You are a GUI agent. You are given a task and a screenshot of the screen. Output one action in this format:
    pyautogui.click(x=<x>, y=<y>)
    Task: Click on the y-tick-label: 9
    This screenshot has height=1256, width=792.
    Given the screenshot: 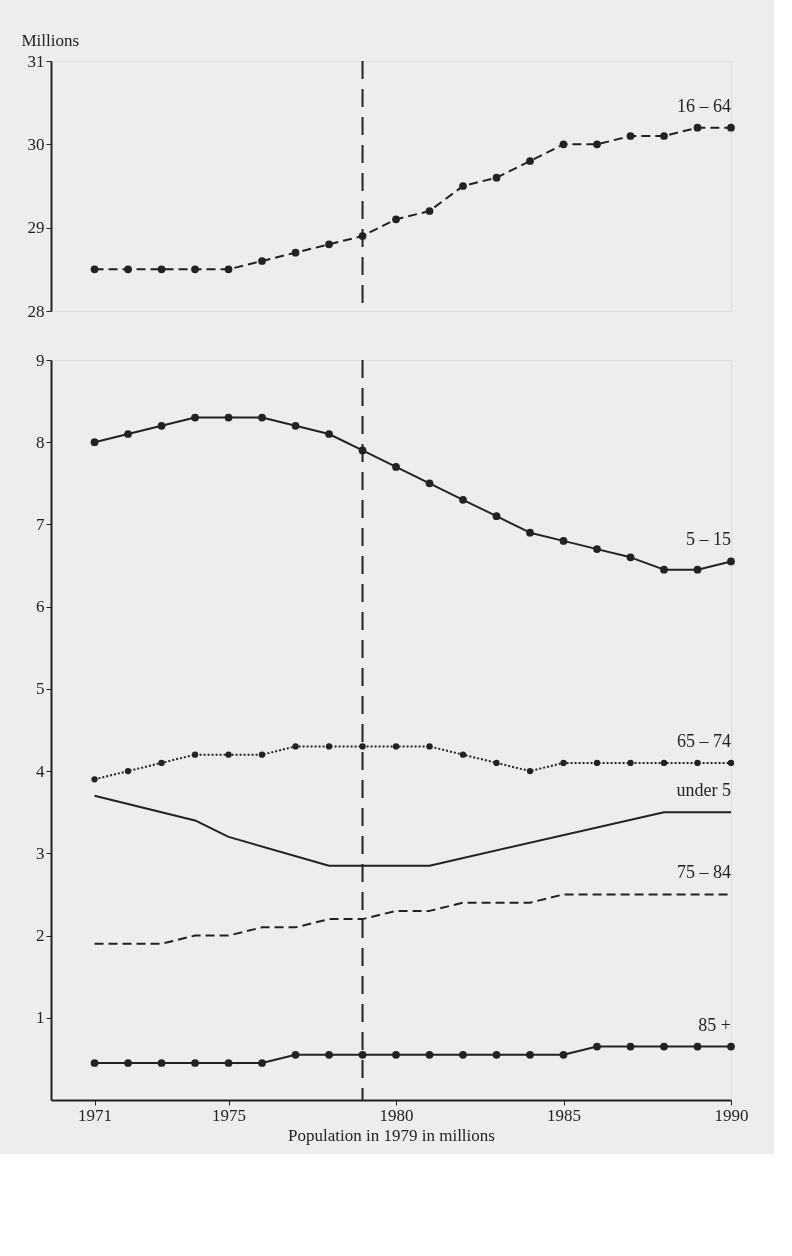 What is the action you would take?
    pyautogui.click(x=40, y=360)
    